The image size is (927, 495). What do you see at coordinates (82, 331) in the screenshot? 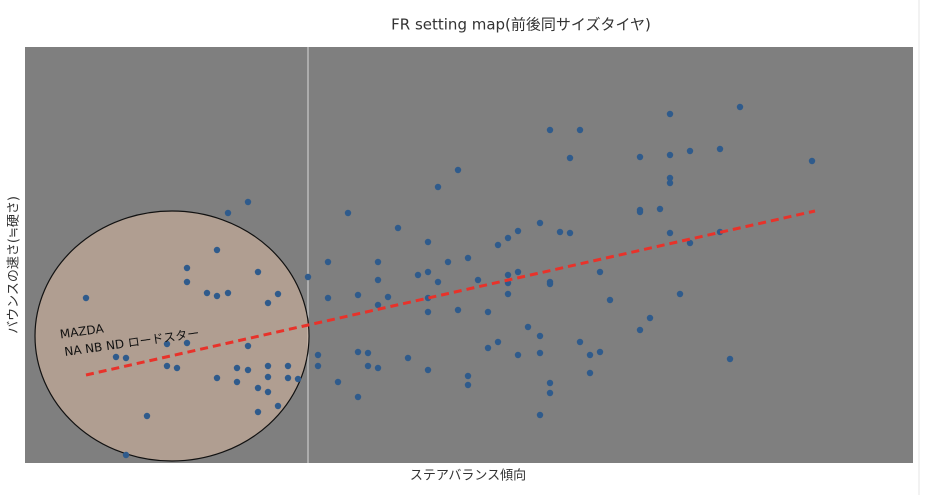
I see `annotation-line: MAZDA` at bounding box center [82, 331].